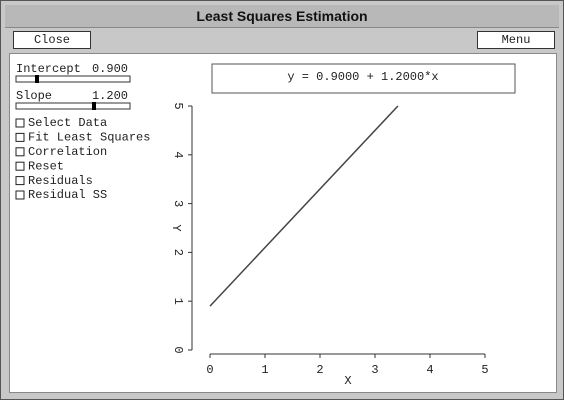 This screenshot has height=400, width=564. What do you see at coordinates (52, 40) in the screenshot?
I see `close-button: Close` at bounding box center [52, 40].